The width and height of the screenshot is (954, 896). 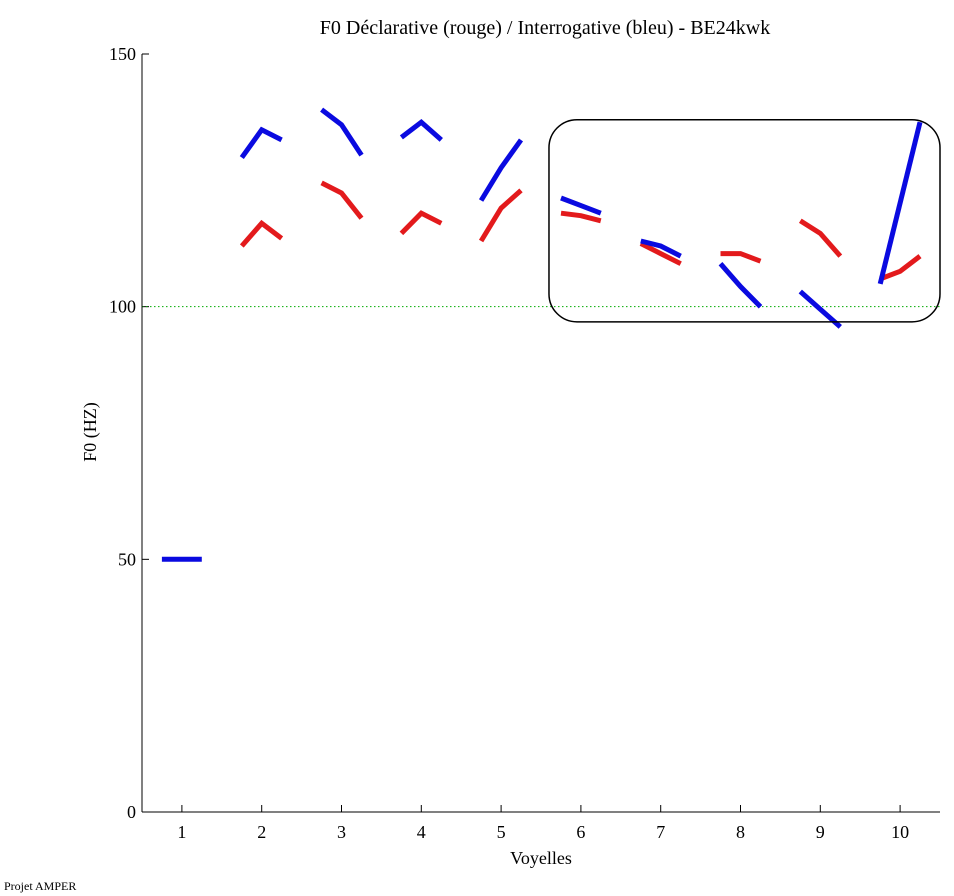 I want to click on x-tick-label-9: 9, so click(x=820, y=832).